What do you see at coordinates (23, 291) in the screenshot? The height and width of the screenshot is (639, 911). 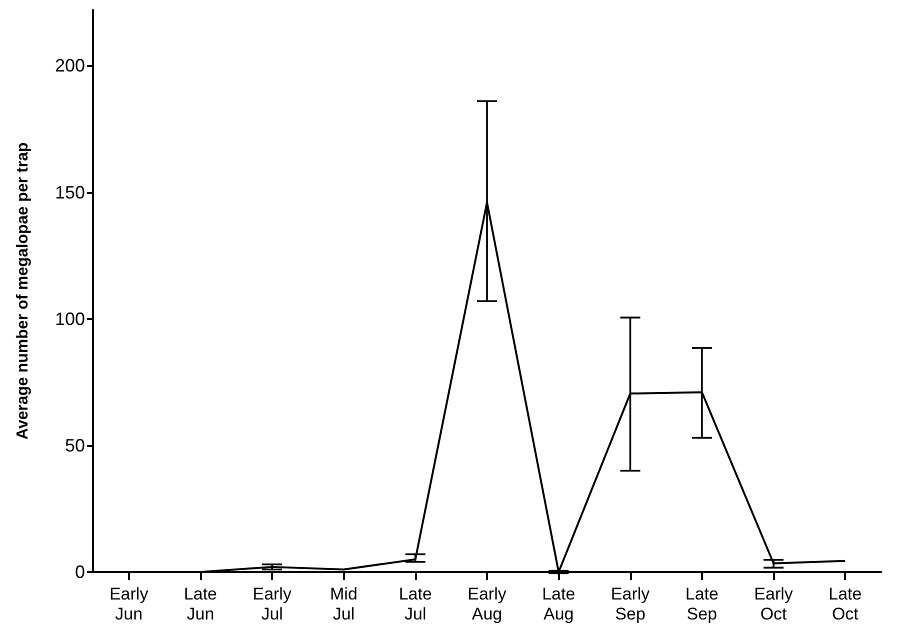 I see `y-axis-title: Average number of megalopae per trap` at bounding box center [23, 291].